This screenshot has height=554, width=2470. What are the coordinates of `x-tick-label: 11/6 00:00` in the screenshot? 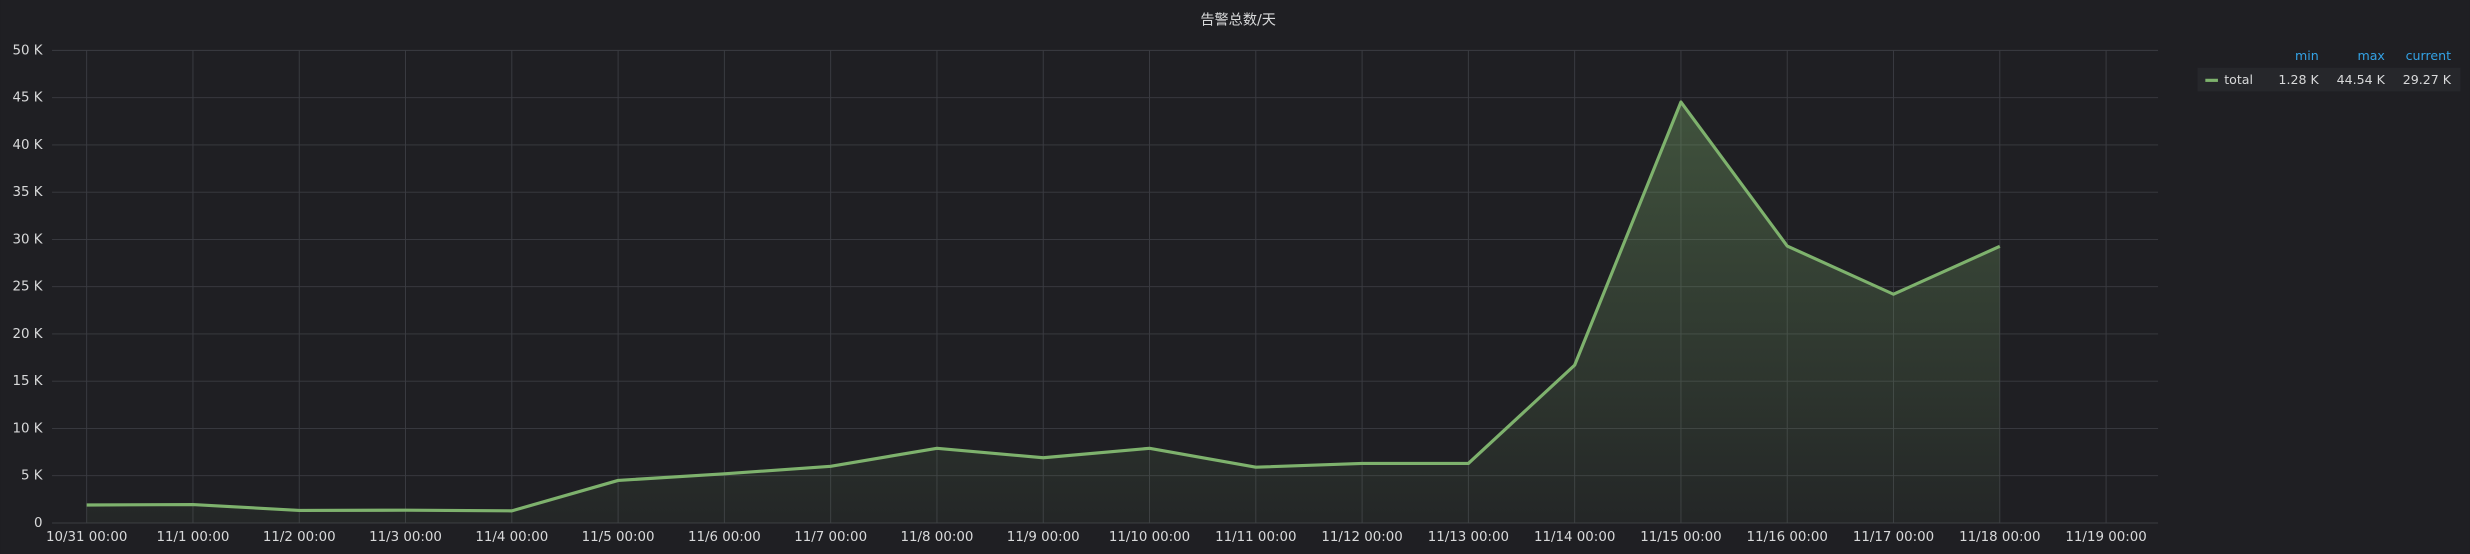 It's located at (724, 537).